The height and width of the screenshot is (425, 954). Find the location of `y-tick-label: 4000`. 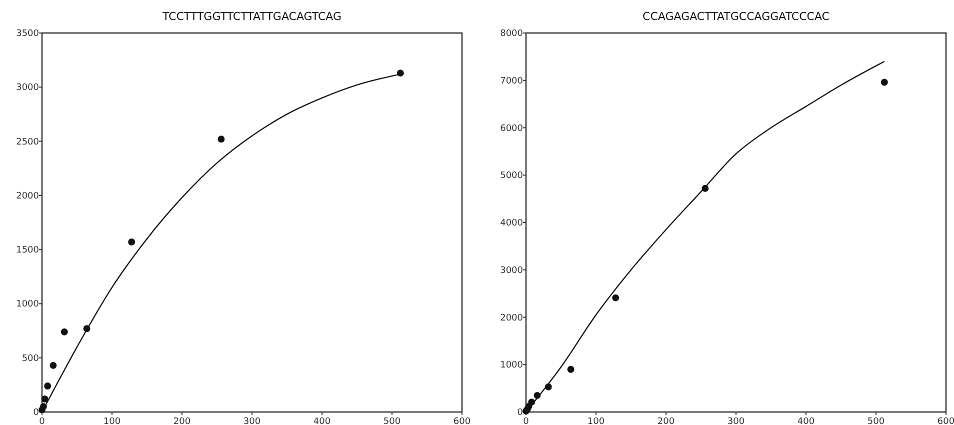

y-tick-label: 4000 is located at coordinates (512, 223).